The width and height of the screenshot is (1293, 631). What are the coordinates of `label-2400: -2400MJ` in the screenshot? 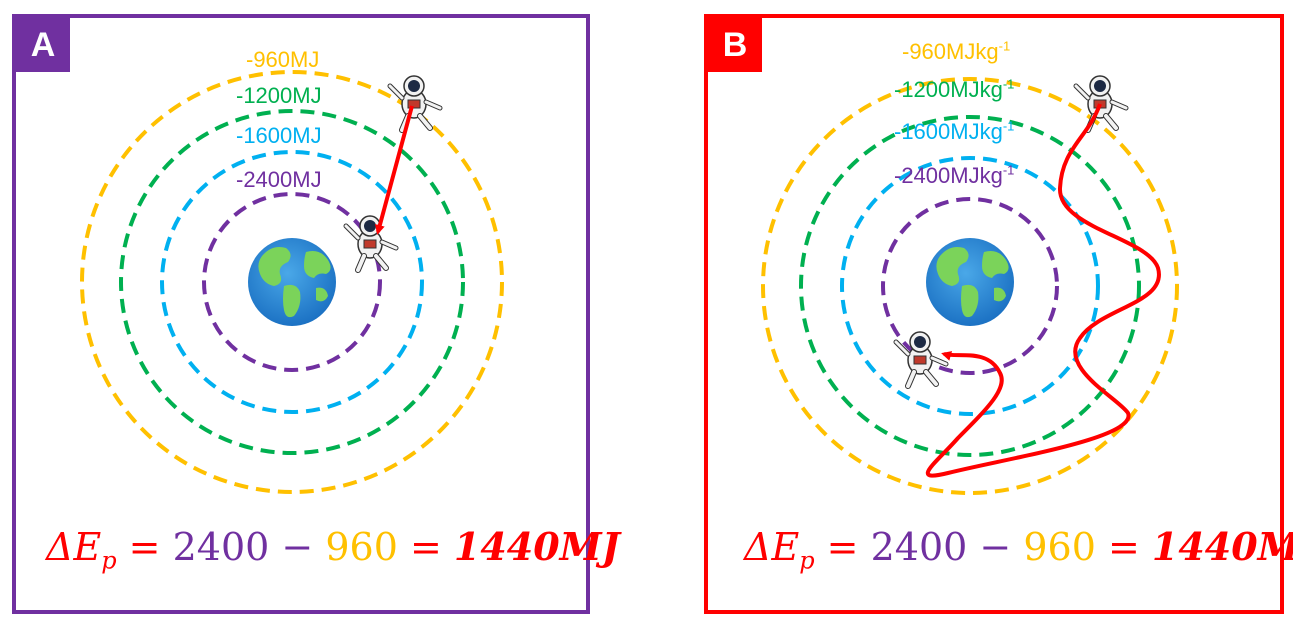 It's located at (279, 179).